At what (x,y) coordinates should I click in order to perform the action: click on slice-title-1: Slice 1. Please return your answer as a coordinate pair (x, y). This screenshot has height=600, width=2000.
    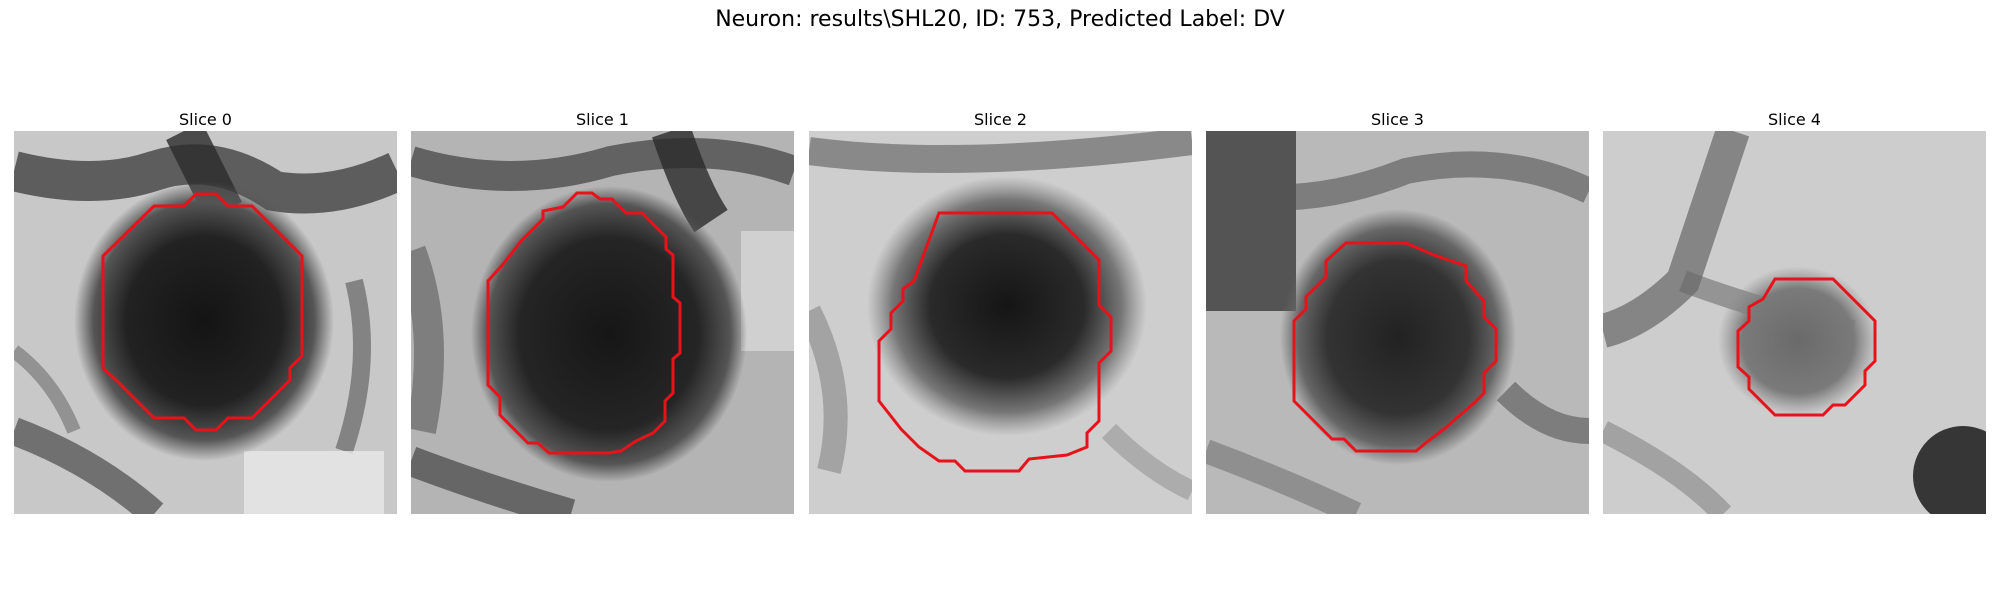
    Looking at the image, I should click on (602, 119).